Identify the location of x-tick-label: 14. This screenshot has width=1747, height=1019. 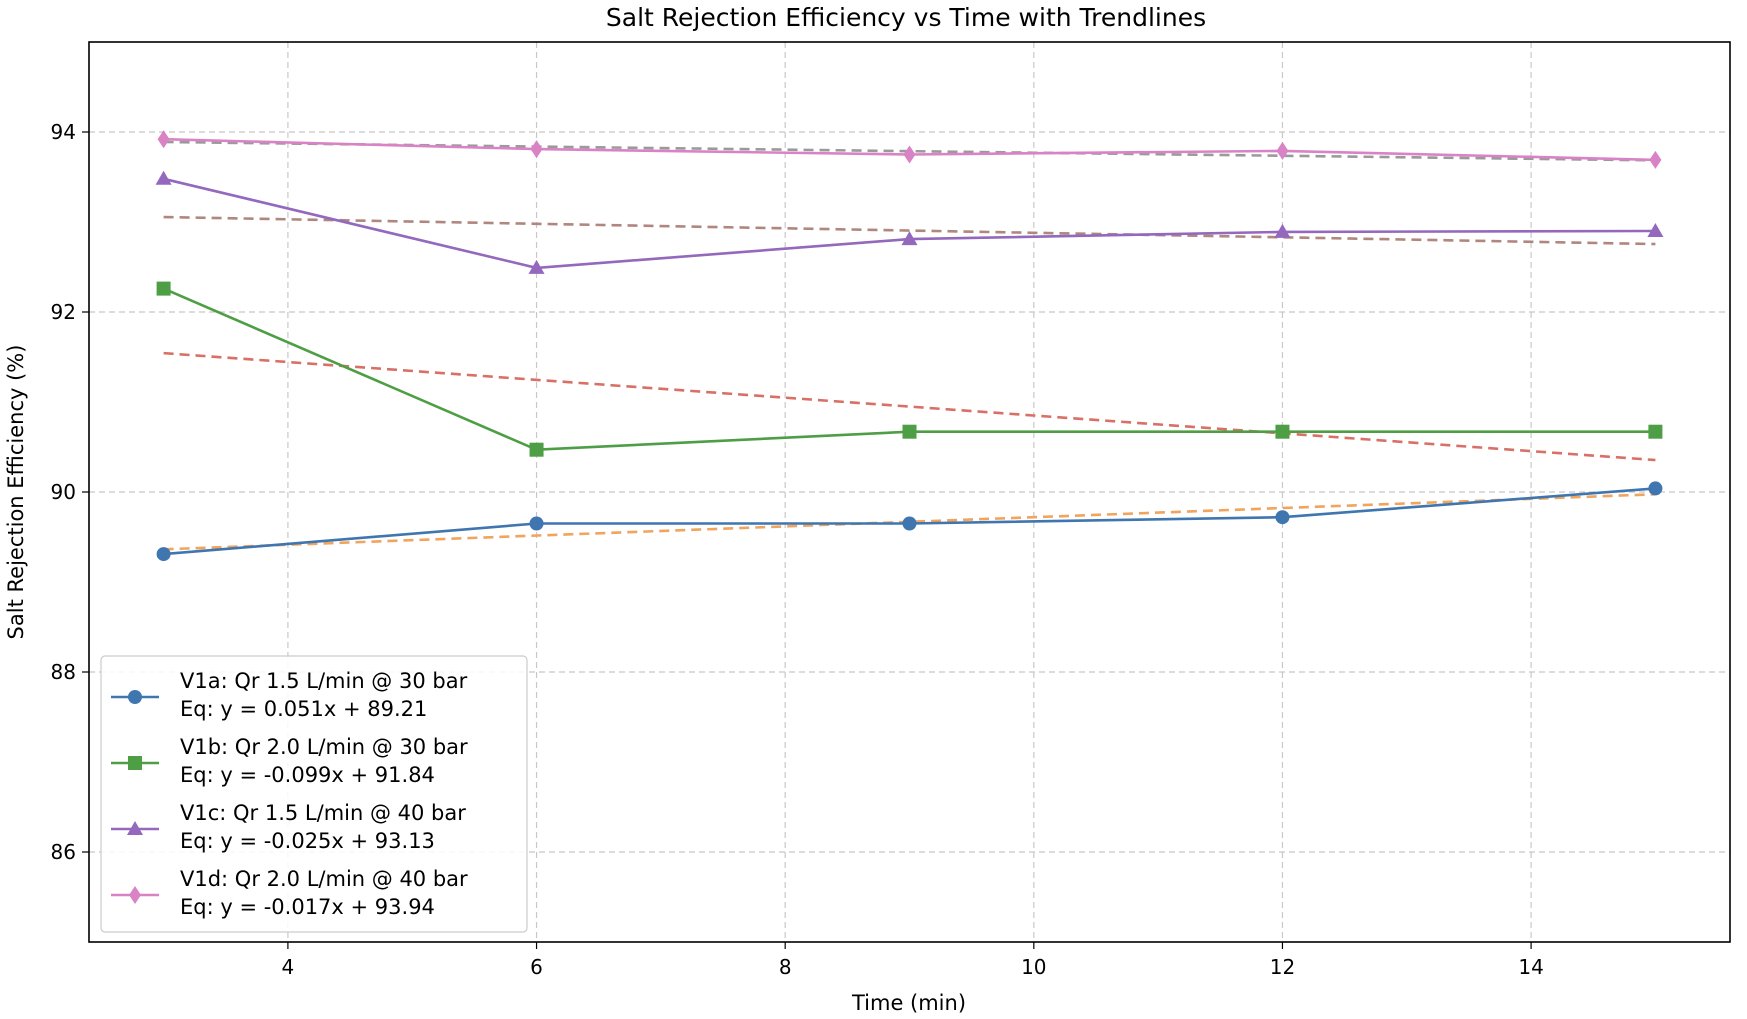
(1530, 967).